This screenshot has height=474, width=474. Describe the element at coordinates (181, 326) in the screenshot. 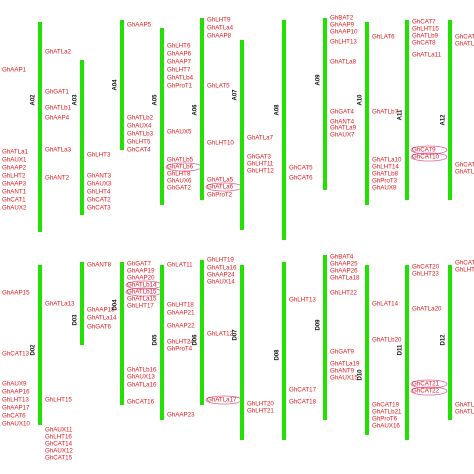

I see `gene-label: GhAAP22` at that location.